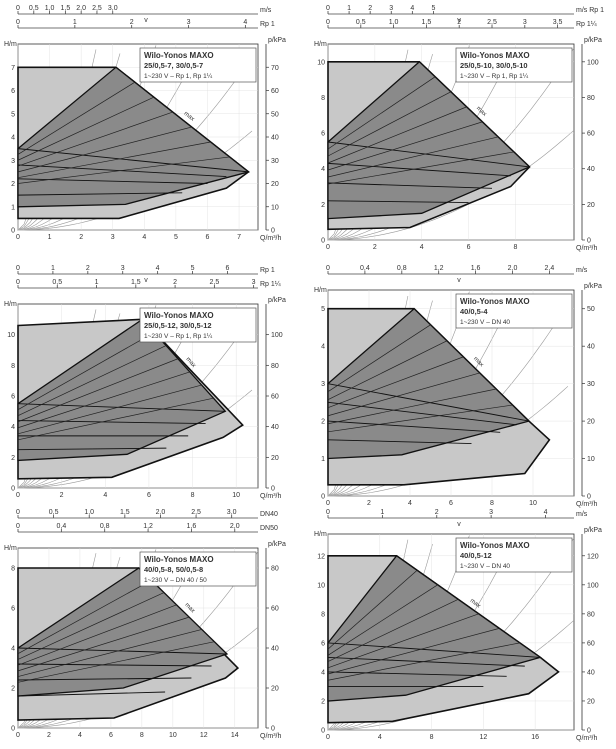  What do you see at coordinates (13, 138) in the screenshot?
I see `y-tick-label: 4` at bounding box center [13, 138].